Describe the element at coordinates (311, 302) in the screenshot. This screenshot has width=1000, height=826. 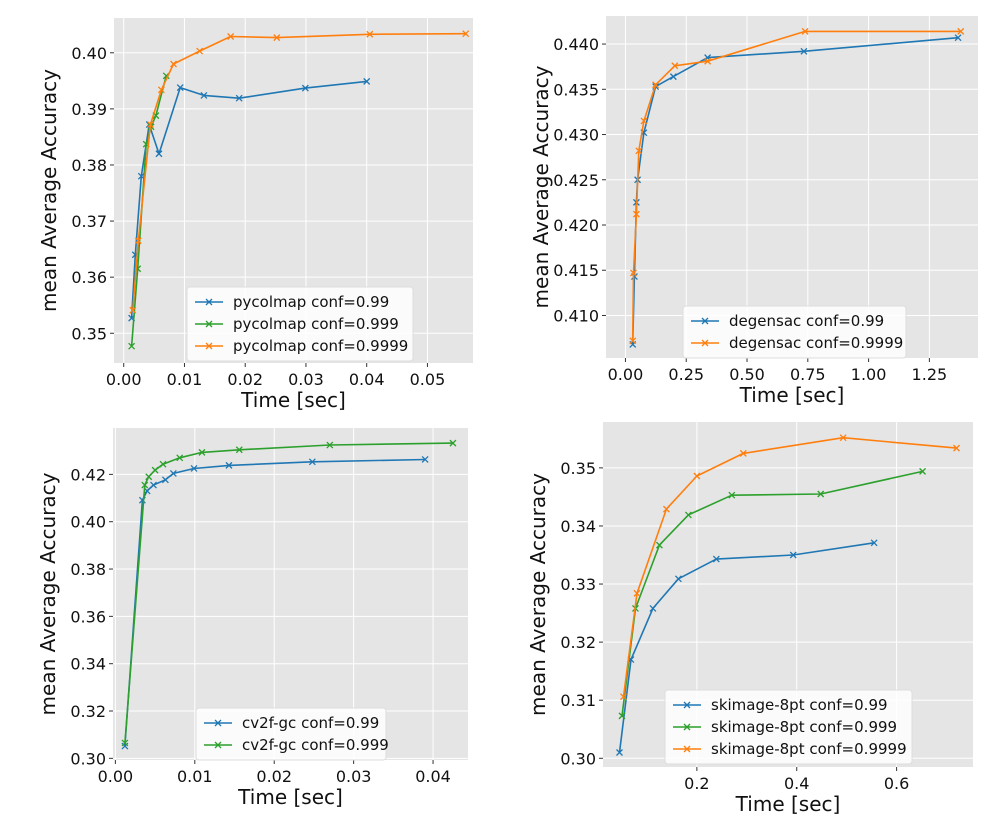
I see `legend-entry: pycolmap conf=0.99` at that location.